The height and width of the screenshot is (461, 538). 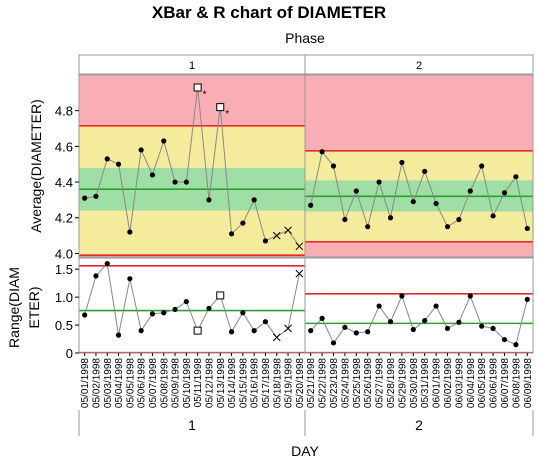 I want to click on xbar-point-flagged, so click(x=197, y=87).